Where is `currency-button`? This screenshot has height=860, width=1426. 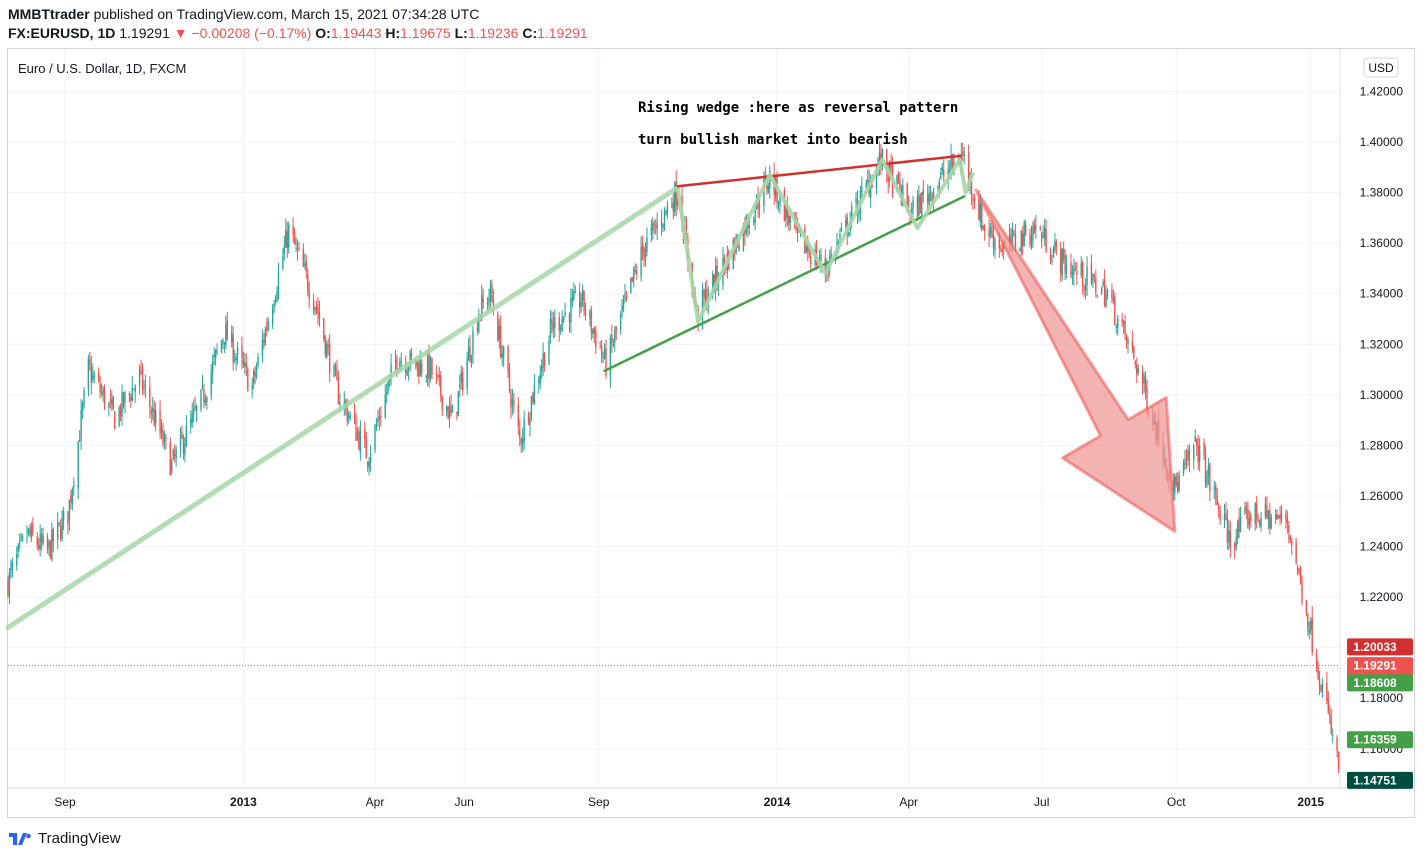
currency-button is located at coordinates (1381, 67).